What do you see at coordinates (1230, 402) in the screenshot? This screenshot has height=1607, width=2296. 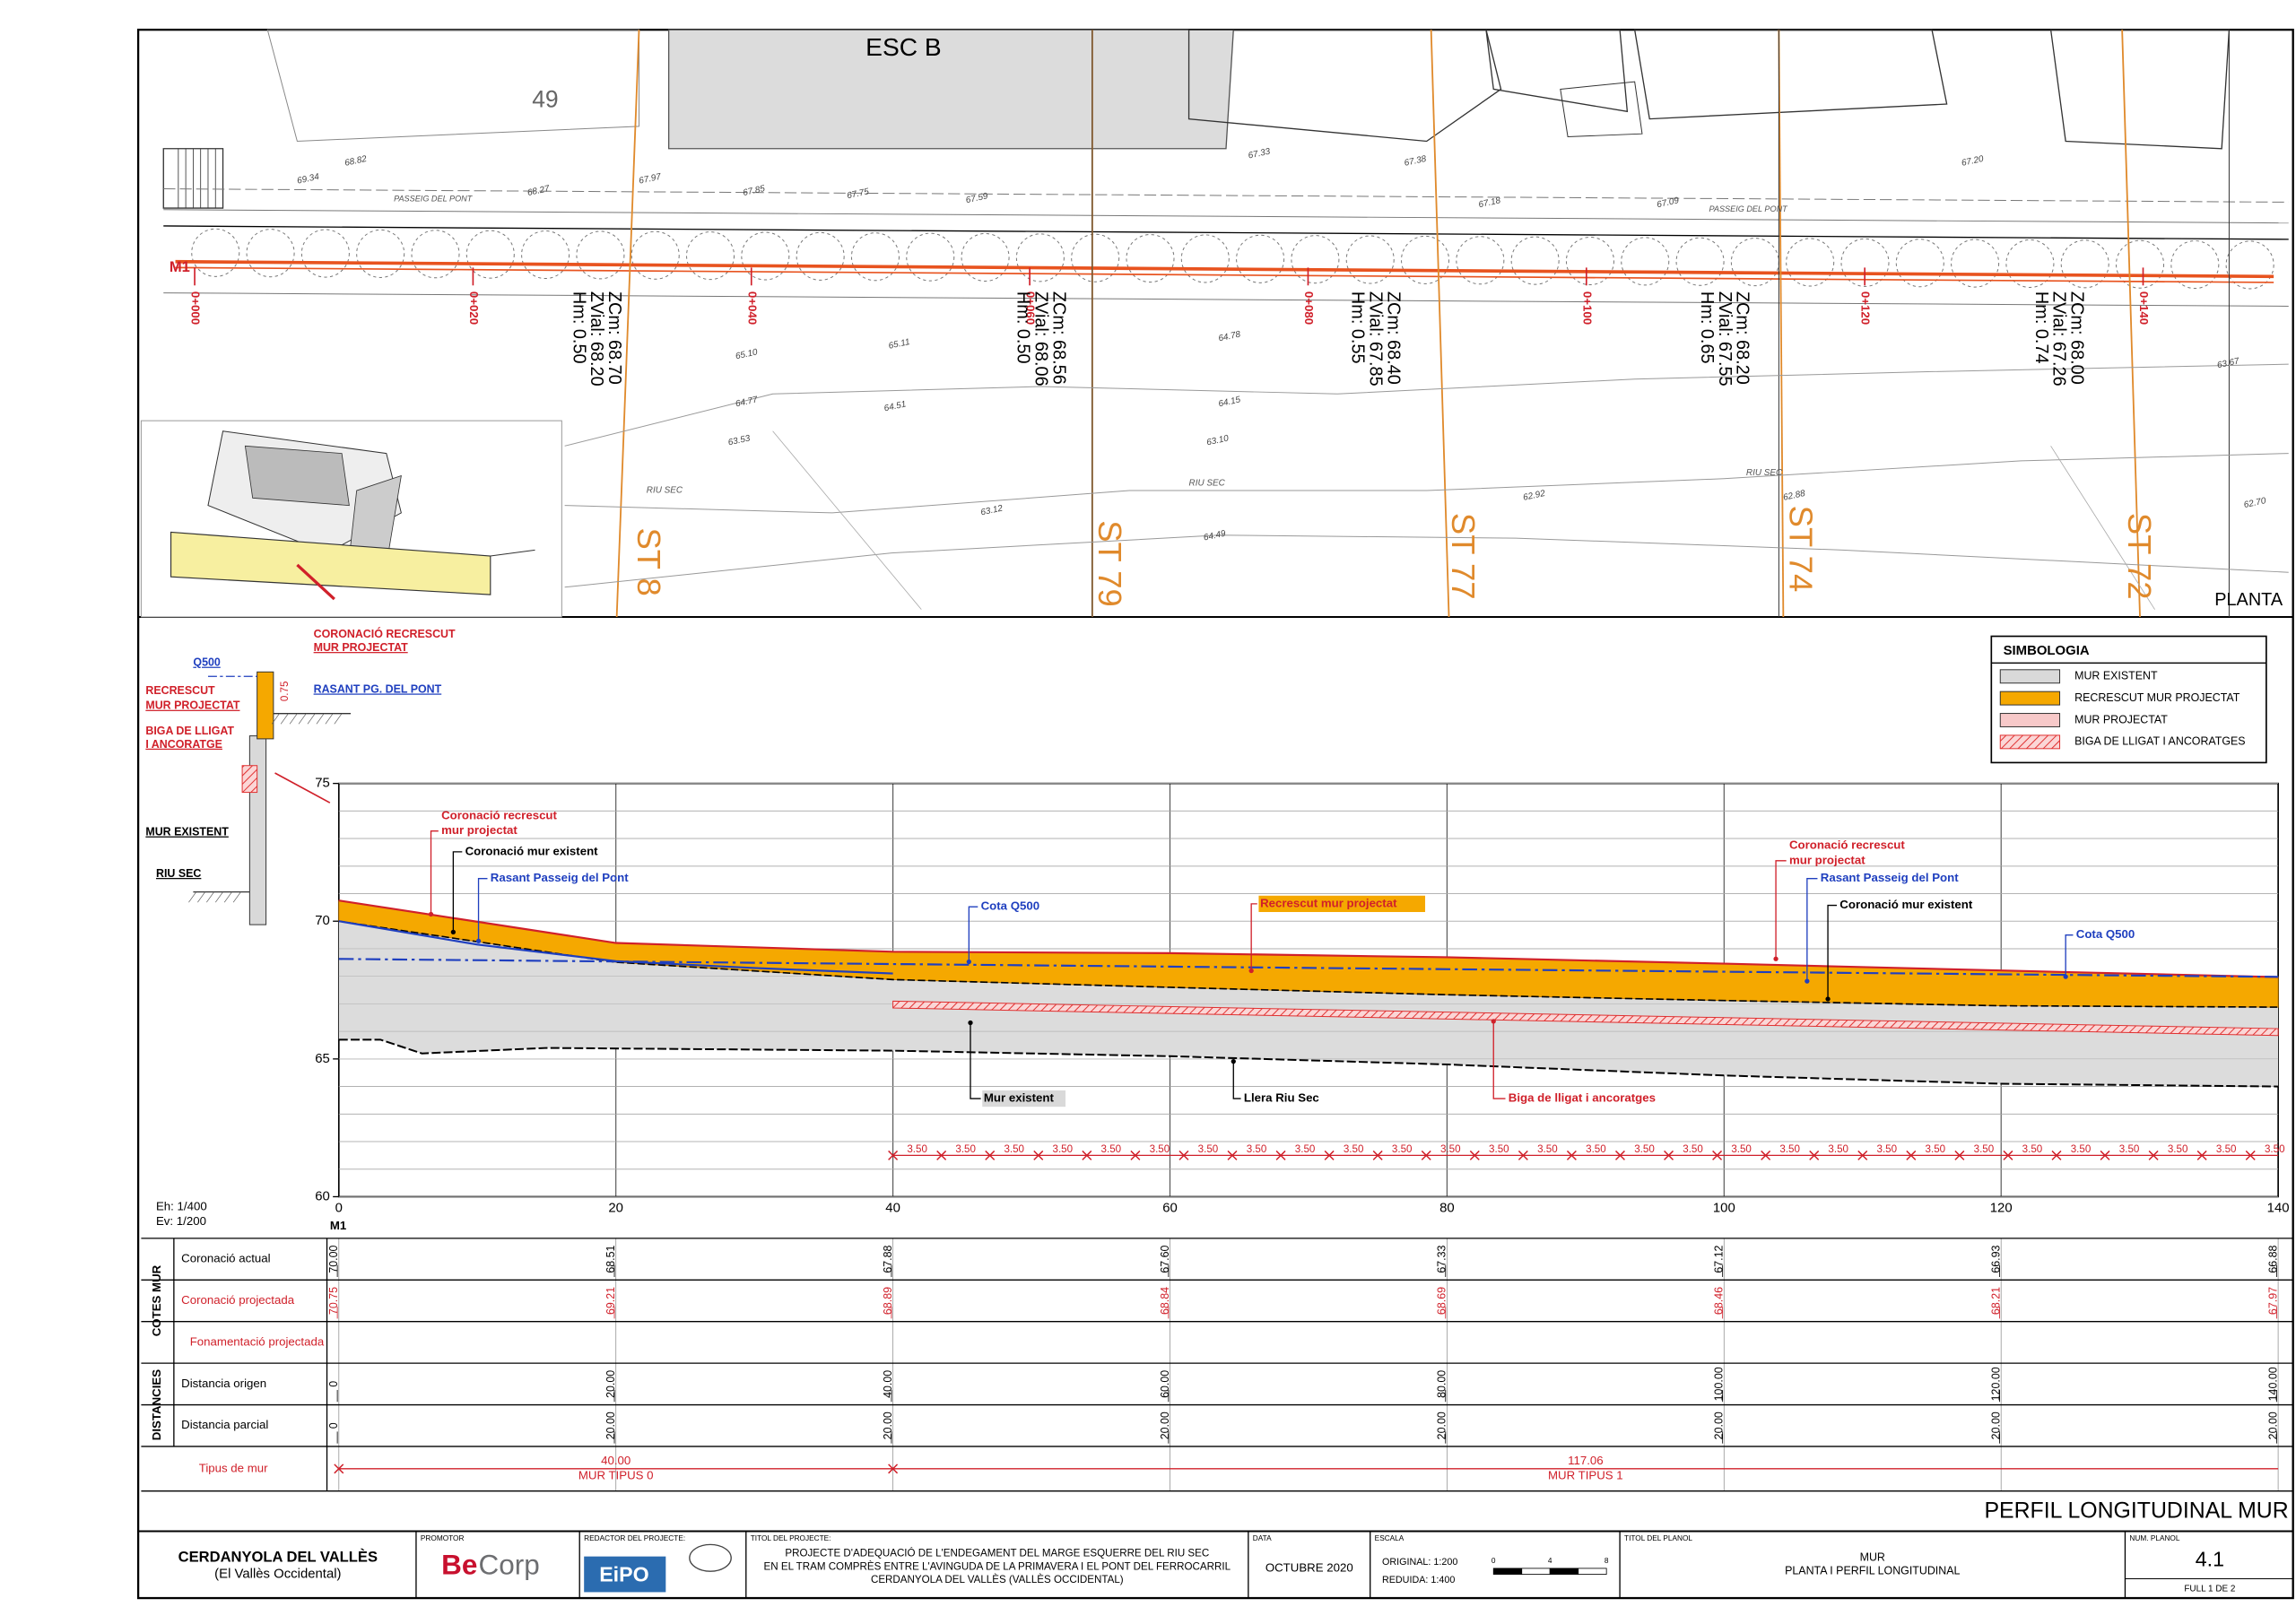 I see `spot-height: 64.15` at bounding box center [1230, 402].